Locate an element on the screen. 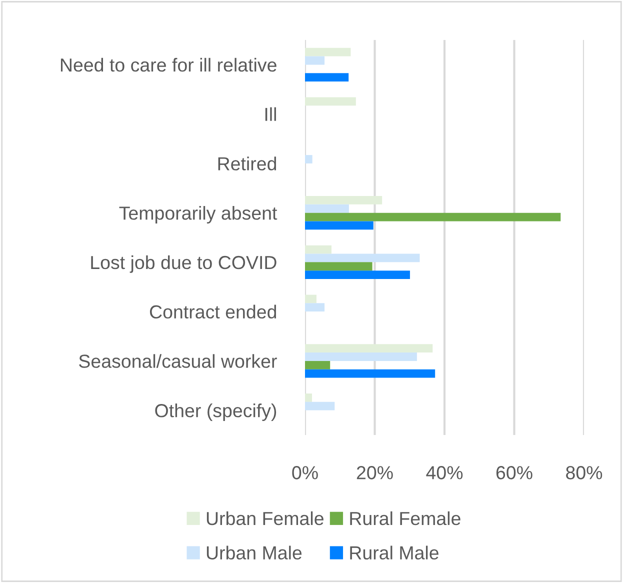 The image size is (623, 583). legend-label: Rural Male is located at coordinates (394, 553).